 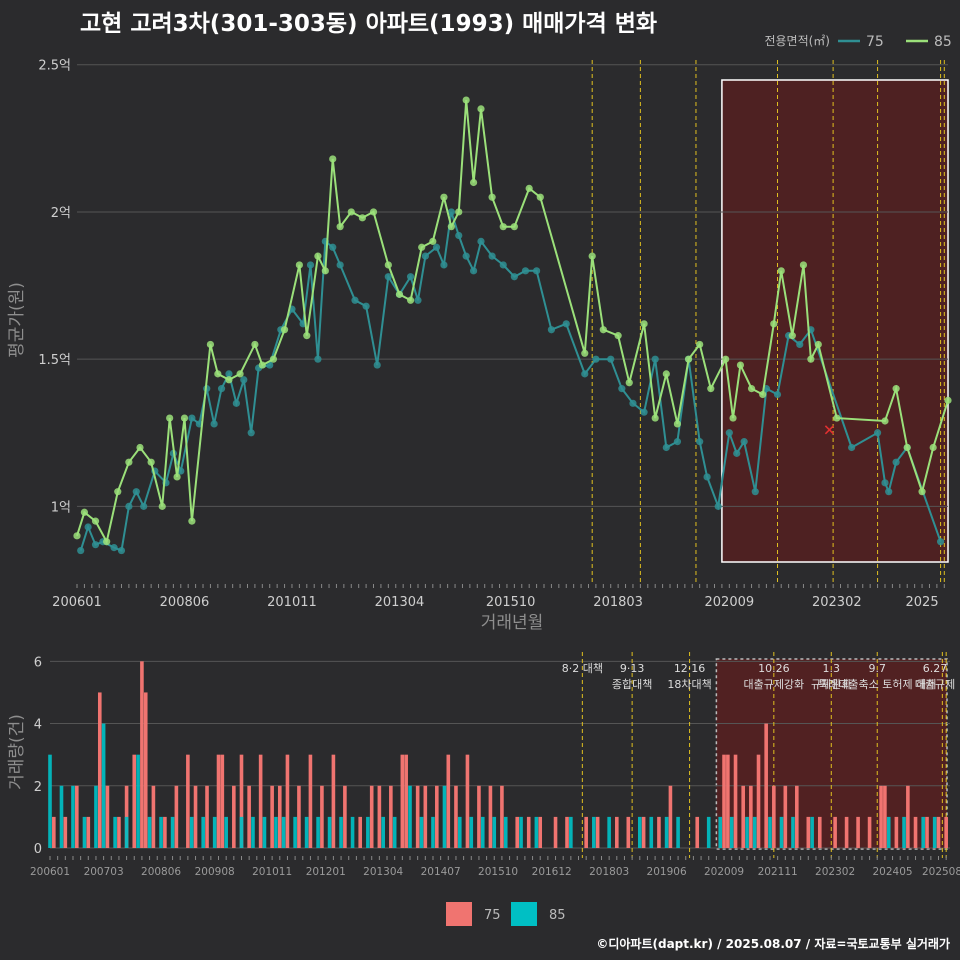 What do you see at coordinates (835, 872) in the screenshot?
I see `x-tick-label: 202302` at bounding box center [835, 872].